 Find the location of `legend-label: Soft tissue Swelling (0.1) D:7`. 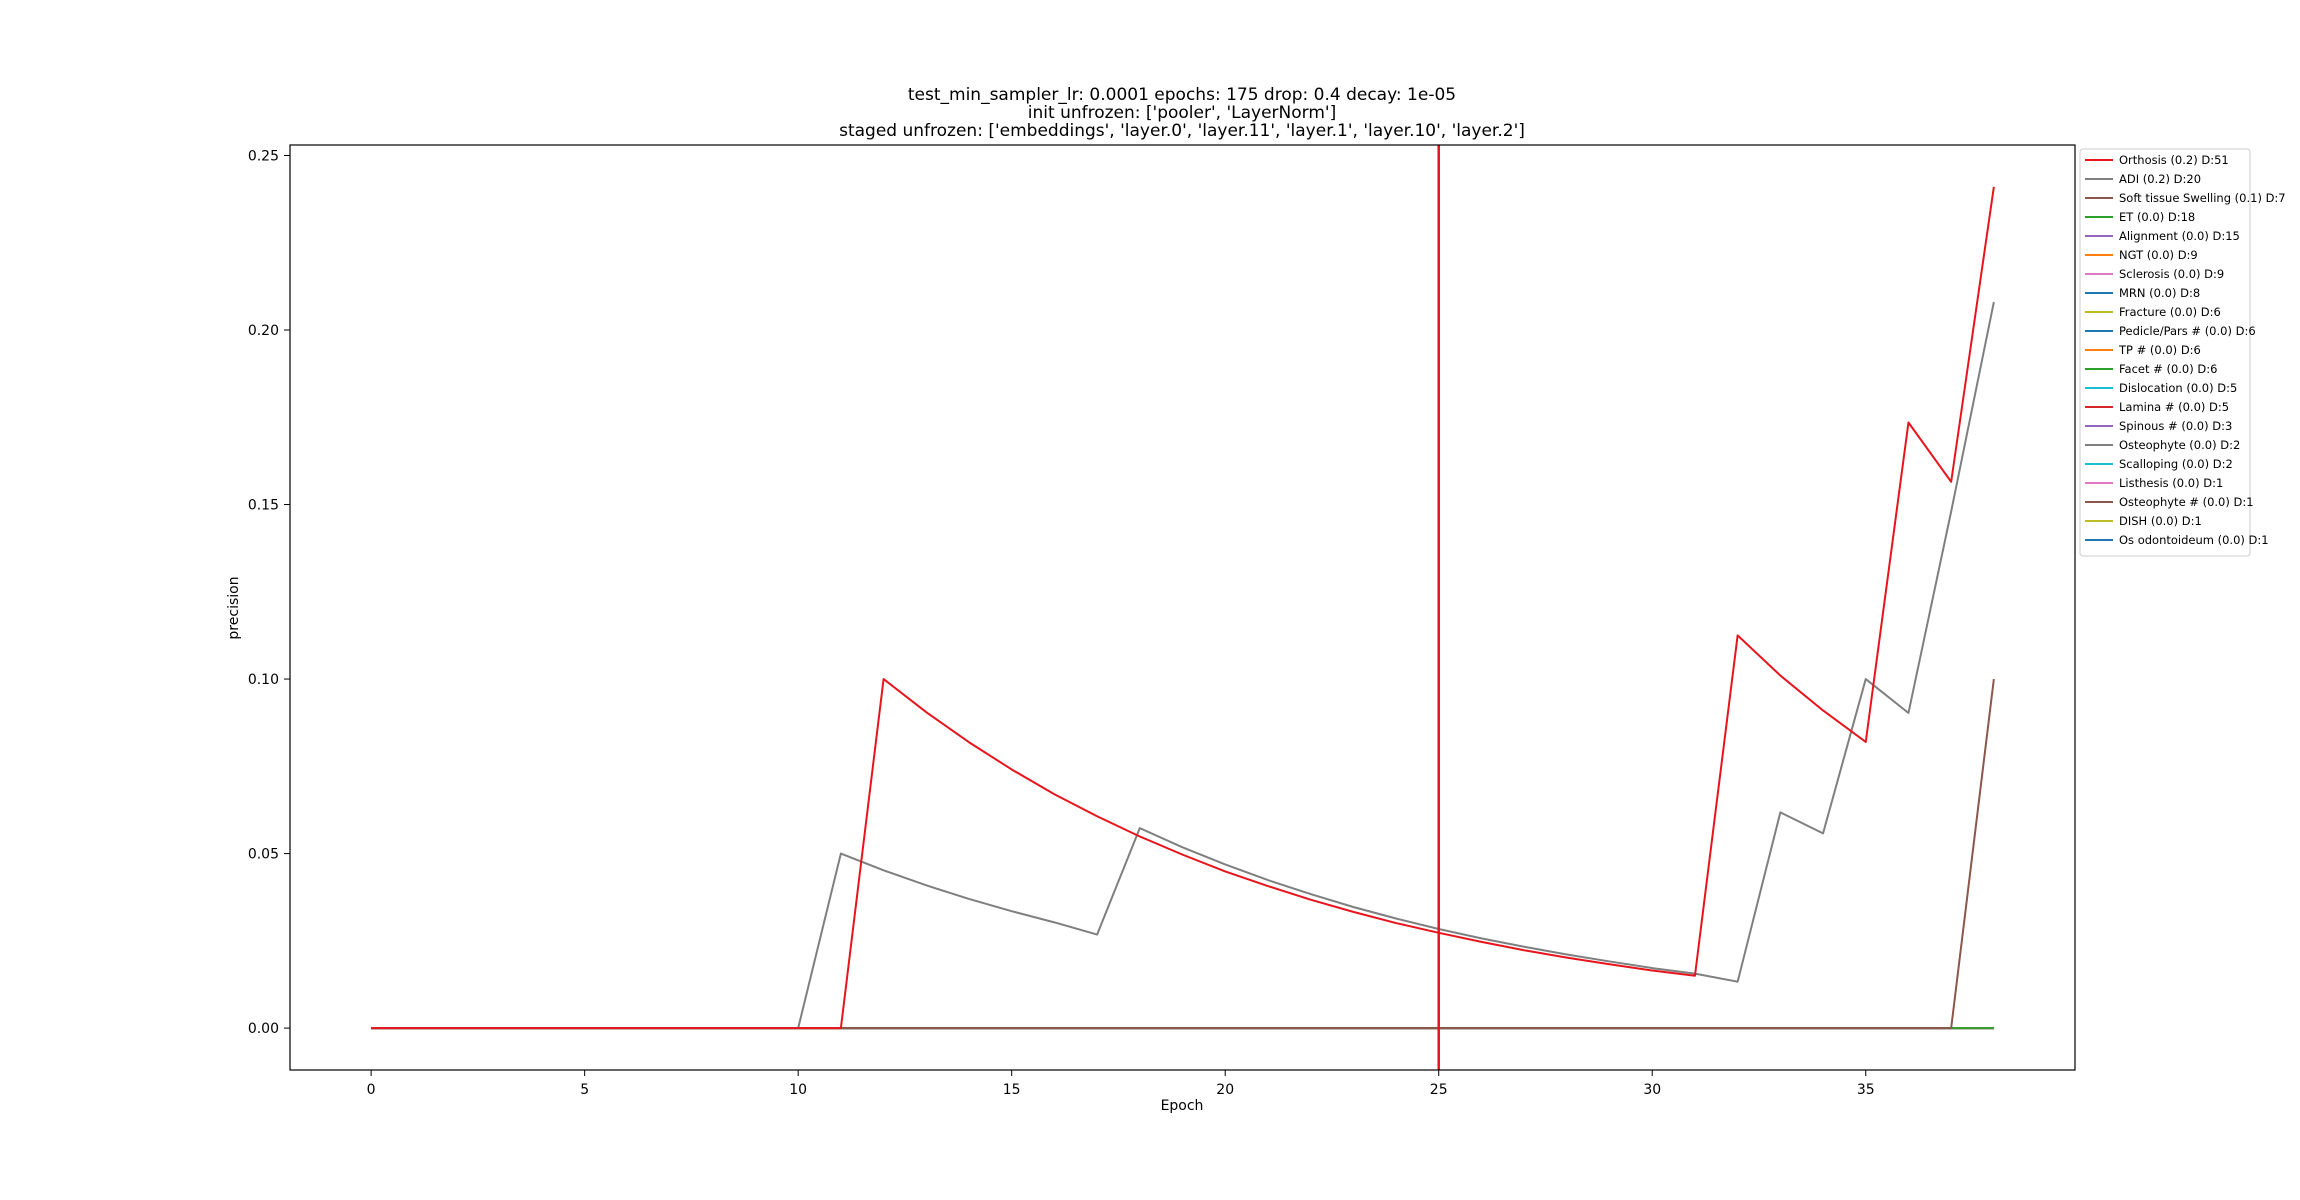

legend-label: Soft tissue Swelling (0.1) D:7 is located at coordinates (2202, 198).